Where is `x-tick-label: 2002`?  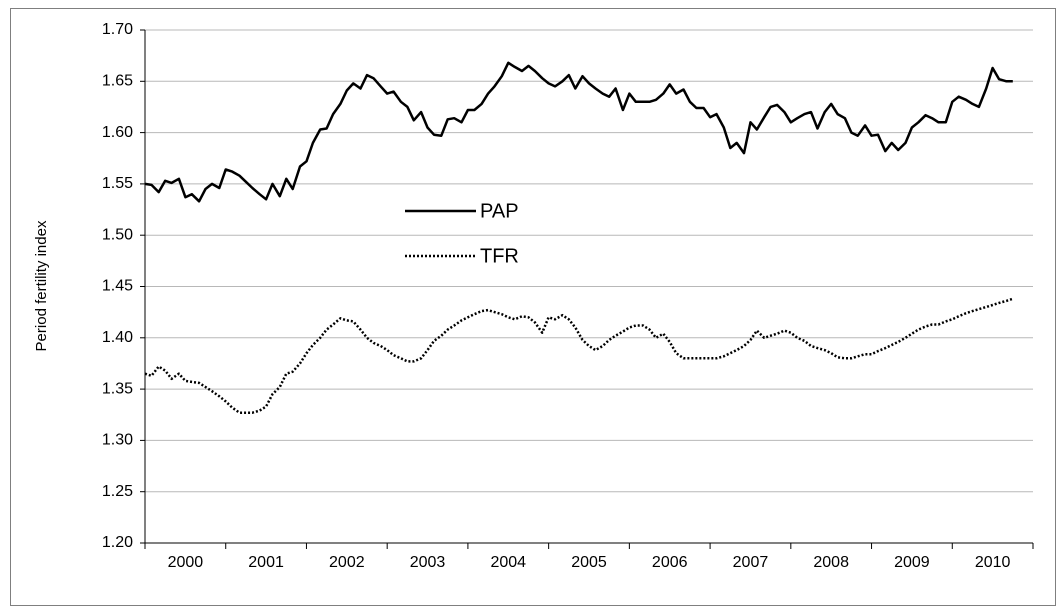
x-tick-label: 2002 is located at coordinates (347, 562).